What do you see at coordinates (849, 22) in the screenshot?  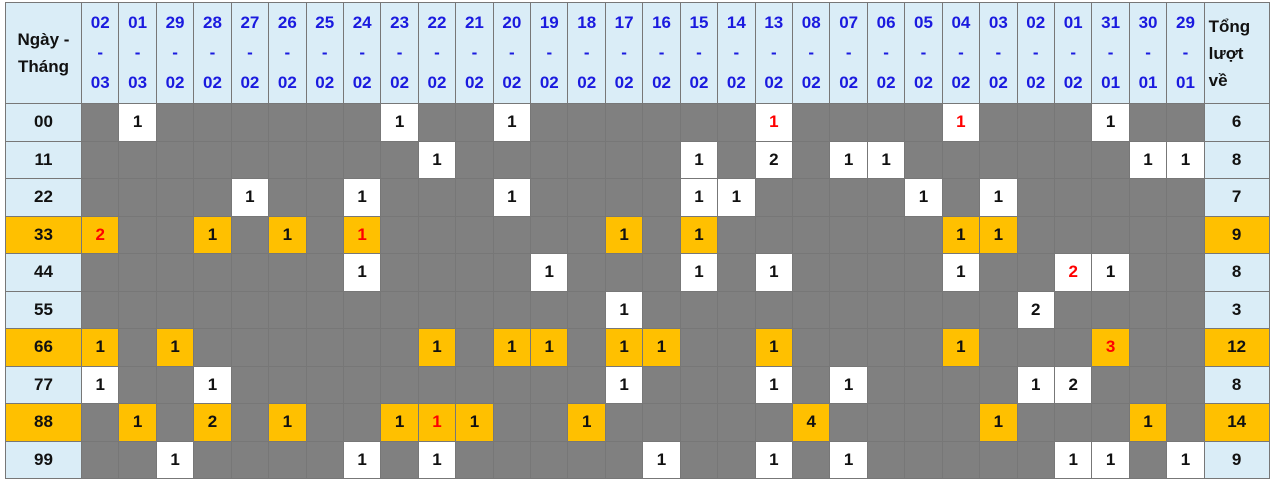 I see `date-day: 07` at bounding box center [849, 22].